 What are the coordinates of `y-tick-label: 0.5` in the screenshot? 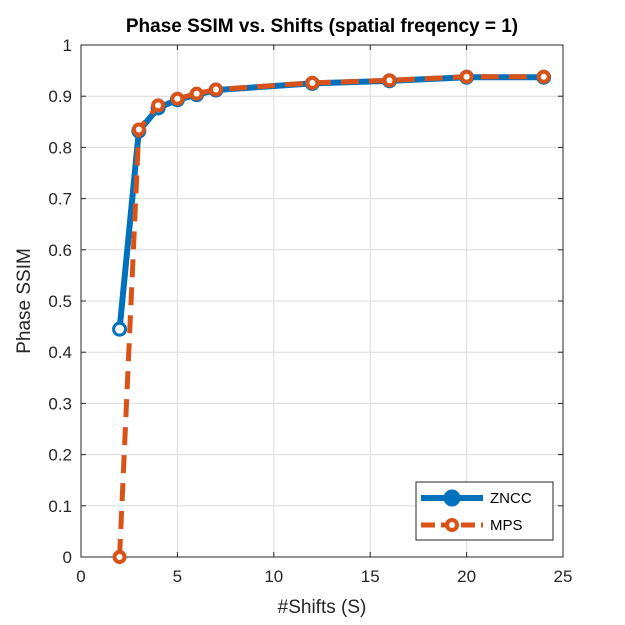 It's located at (60, 301).